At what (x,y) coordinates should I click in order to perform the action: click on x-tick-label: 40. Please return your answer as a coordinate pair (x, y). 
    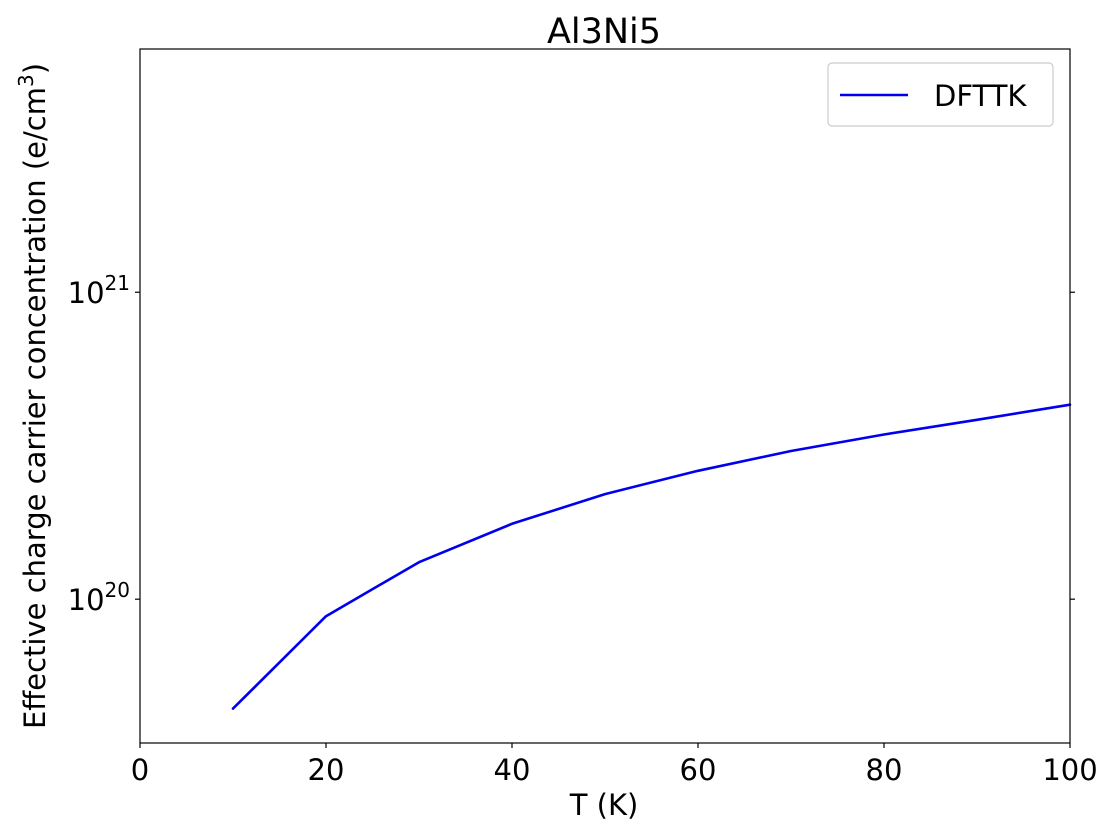
    Looking at the image, I should click on (512, 770).